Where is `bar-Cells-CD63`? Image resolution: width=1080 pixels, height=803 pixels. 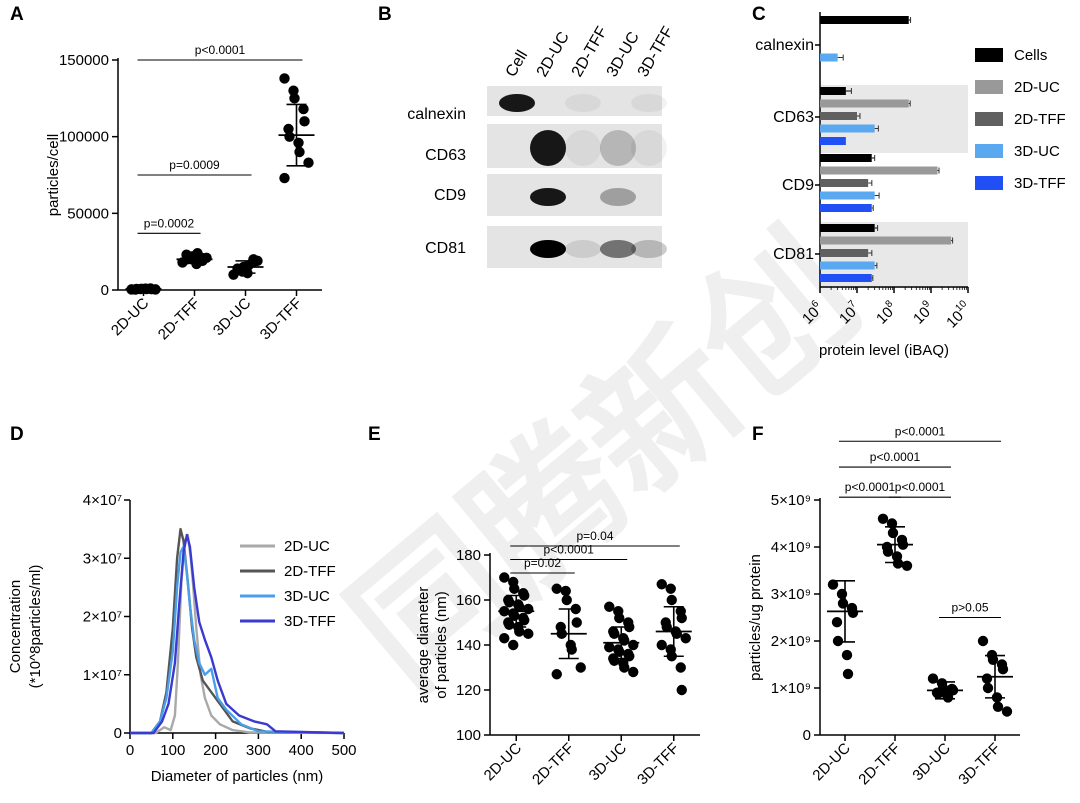
bar-Cells-CD63 is located at coordinates (833, 91).